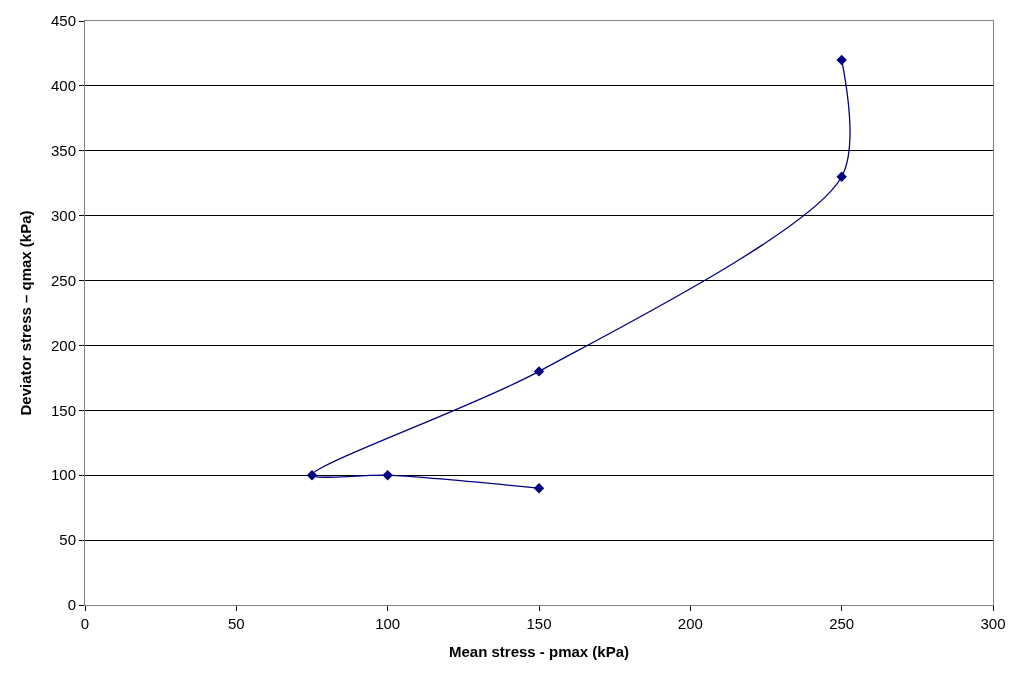  Describe the element at coordinates (236, 623) in the screenshot. I see `x-tick-label: 50` at that location.